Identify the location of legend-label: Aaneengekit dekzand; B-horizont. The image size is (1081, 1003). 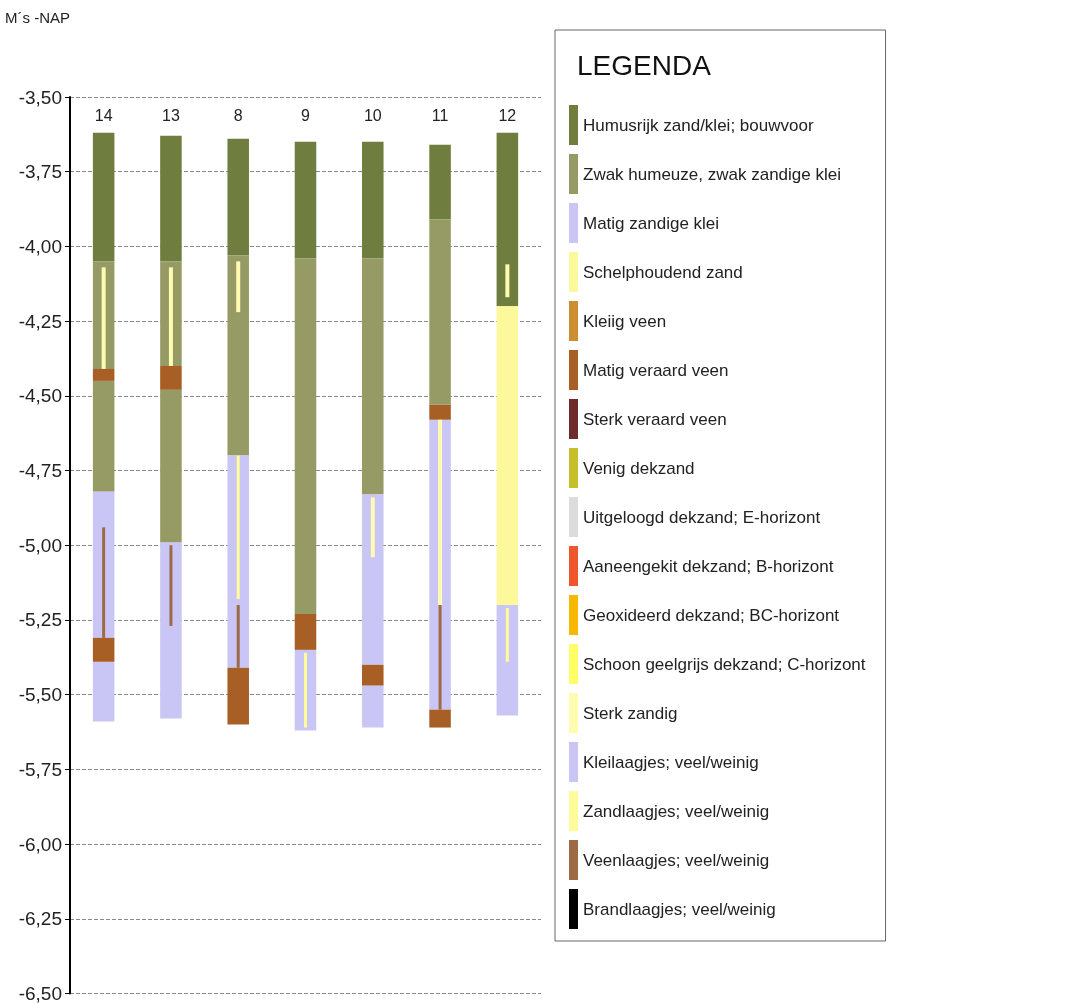
(708, 566).